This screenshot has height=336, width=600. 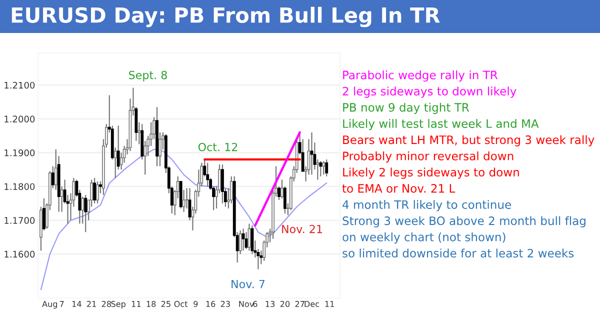 What do you see at coordinates (270, 304) in the screenshot?
I see `x-tick-label: 13` at bounding box center [270, 304].